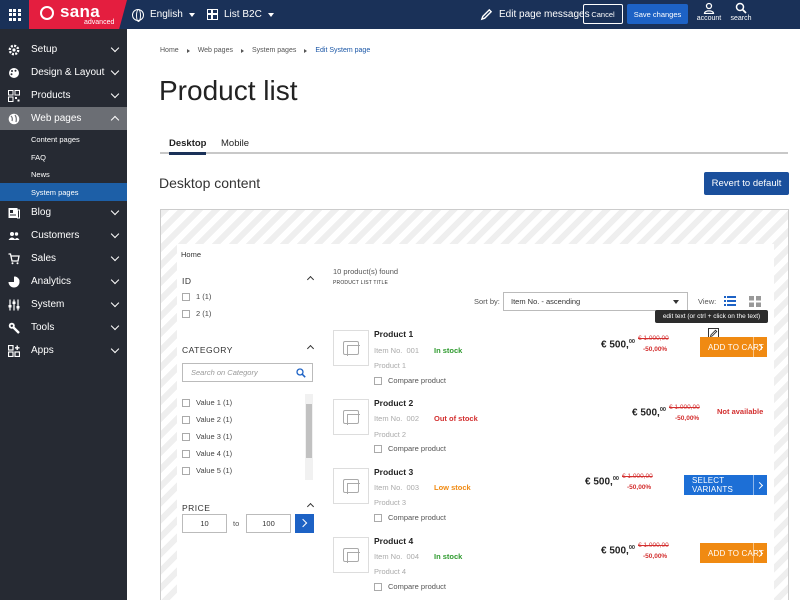 This screenshot has width=800, height=600. What do you see at coordinates (487, 301) in the screenshot?
I see `sort-by-label: Sort by:` at bounding box center [487, 301].